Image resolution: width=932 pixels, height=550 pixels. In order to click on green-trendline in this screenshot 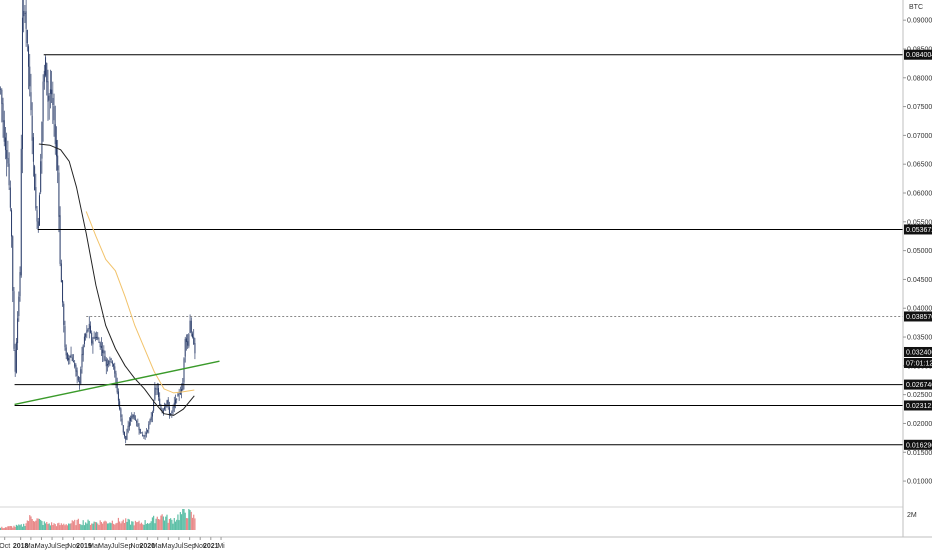, I will do `click(117, 383)`.